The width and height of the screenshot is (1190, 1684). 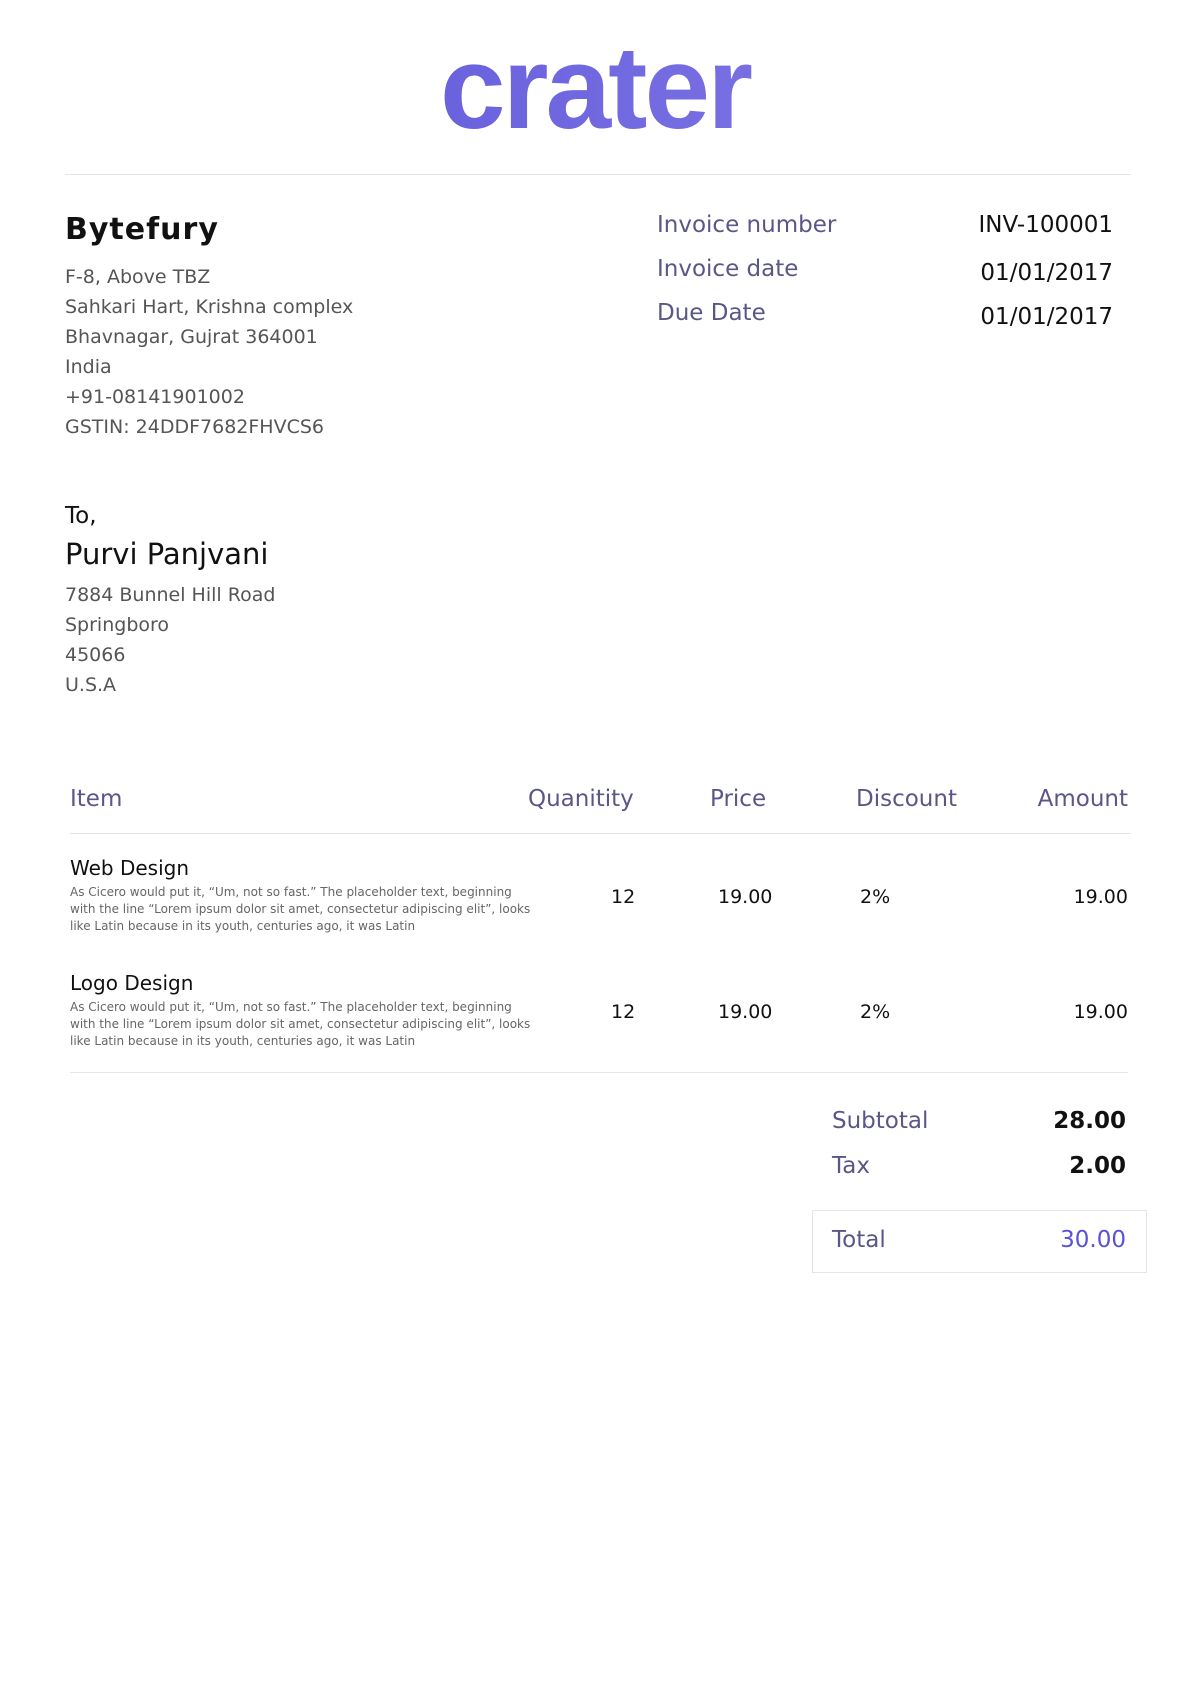 What do you see at coordinates (132, 983) in the screenshot?
I see `item-name: Logo Design` at bounding box center [132, 983].